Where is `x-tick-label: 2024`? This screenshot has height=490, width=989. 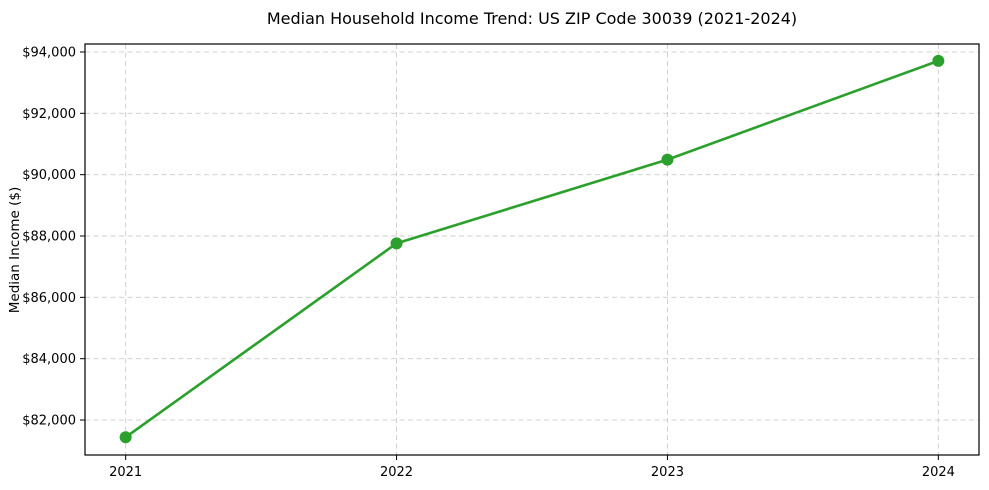
x-tick-label: 2024 is located at coordinates (938, 472).